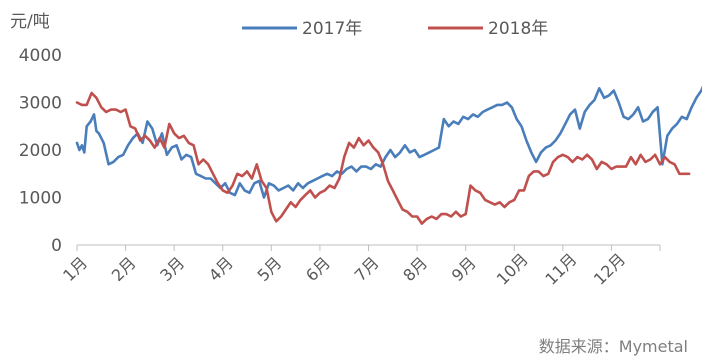 This screenshot has height=358, width=702. I want to click on y-axis: 0 1000 2000 3000 4000, so click(40, 151).